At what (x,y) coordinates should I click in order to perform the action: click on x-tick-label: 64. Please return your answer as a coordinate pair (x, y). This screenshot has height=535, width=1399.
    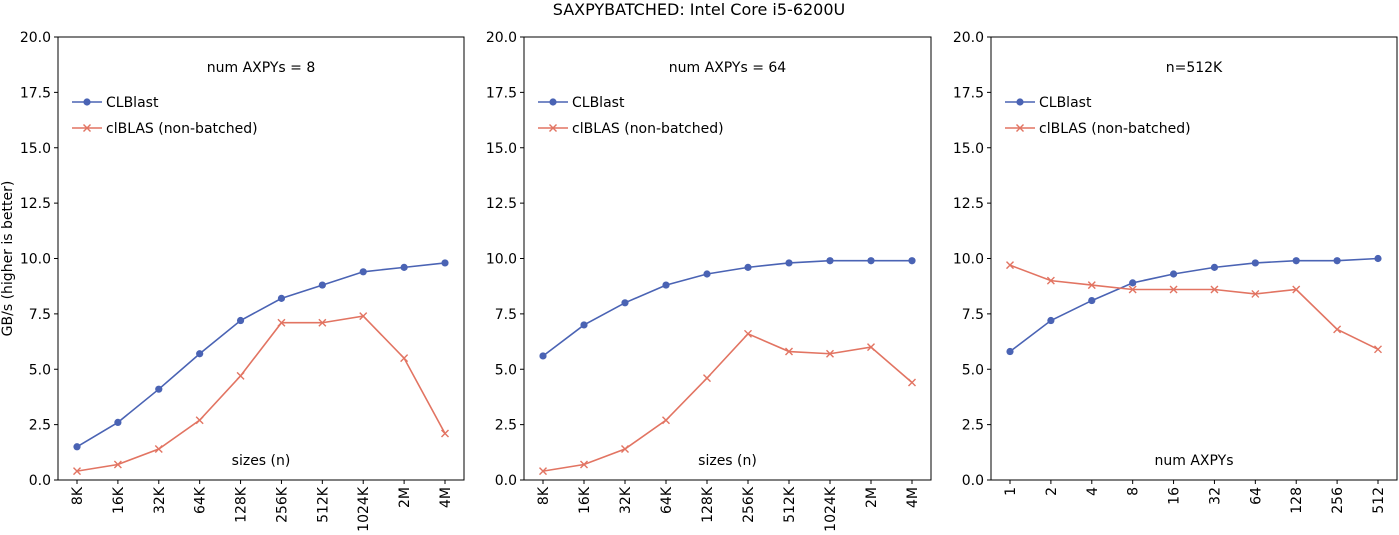
    Looking at the image, I should click on (1256, 496).